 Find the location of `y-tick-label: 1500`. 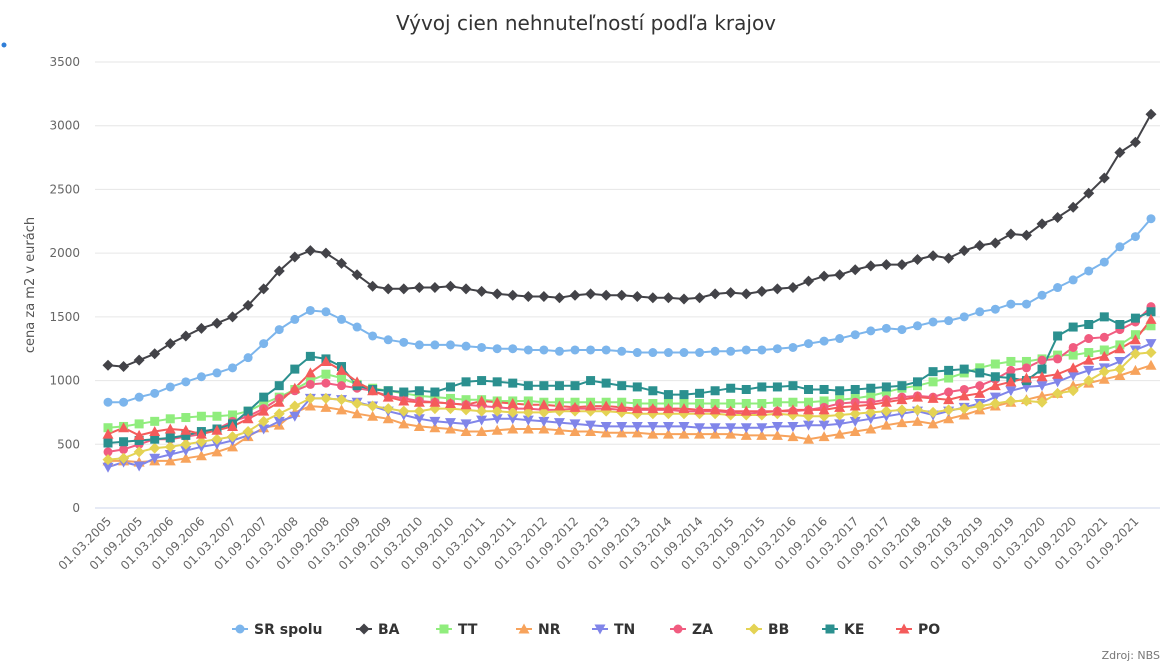

y-tick-label: 1500 is located at coordinates (64, 317).